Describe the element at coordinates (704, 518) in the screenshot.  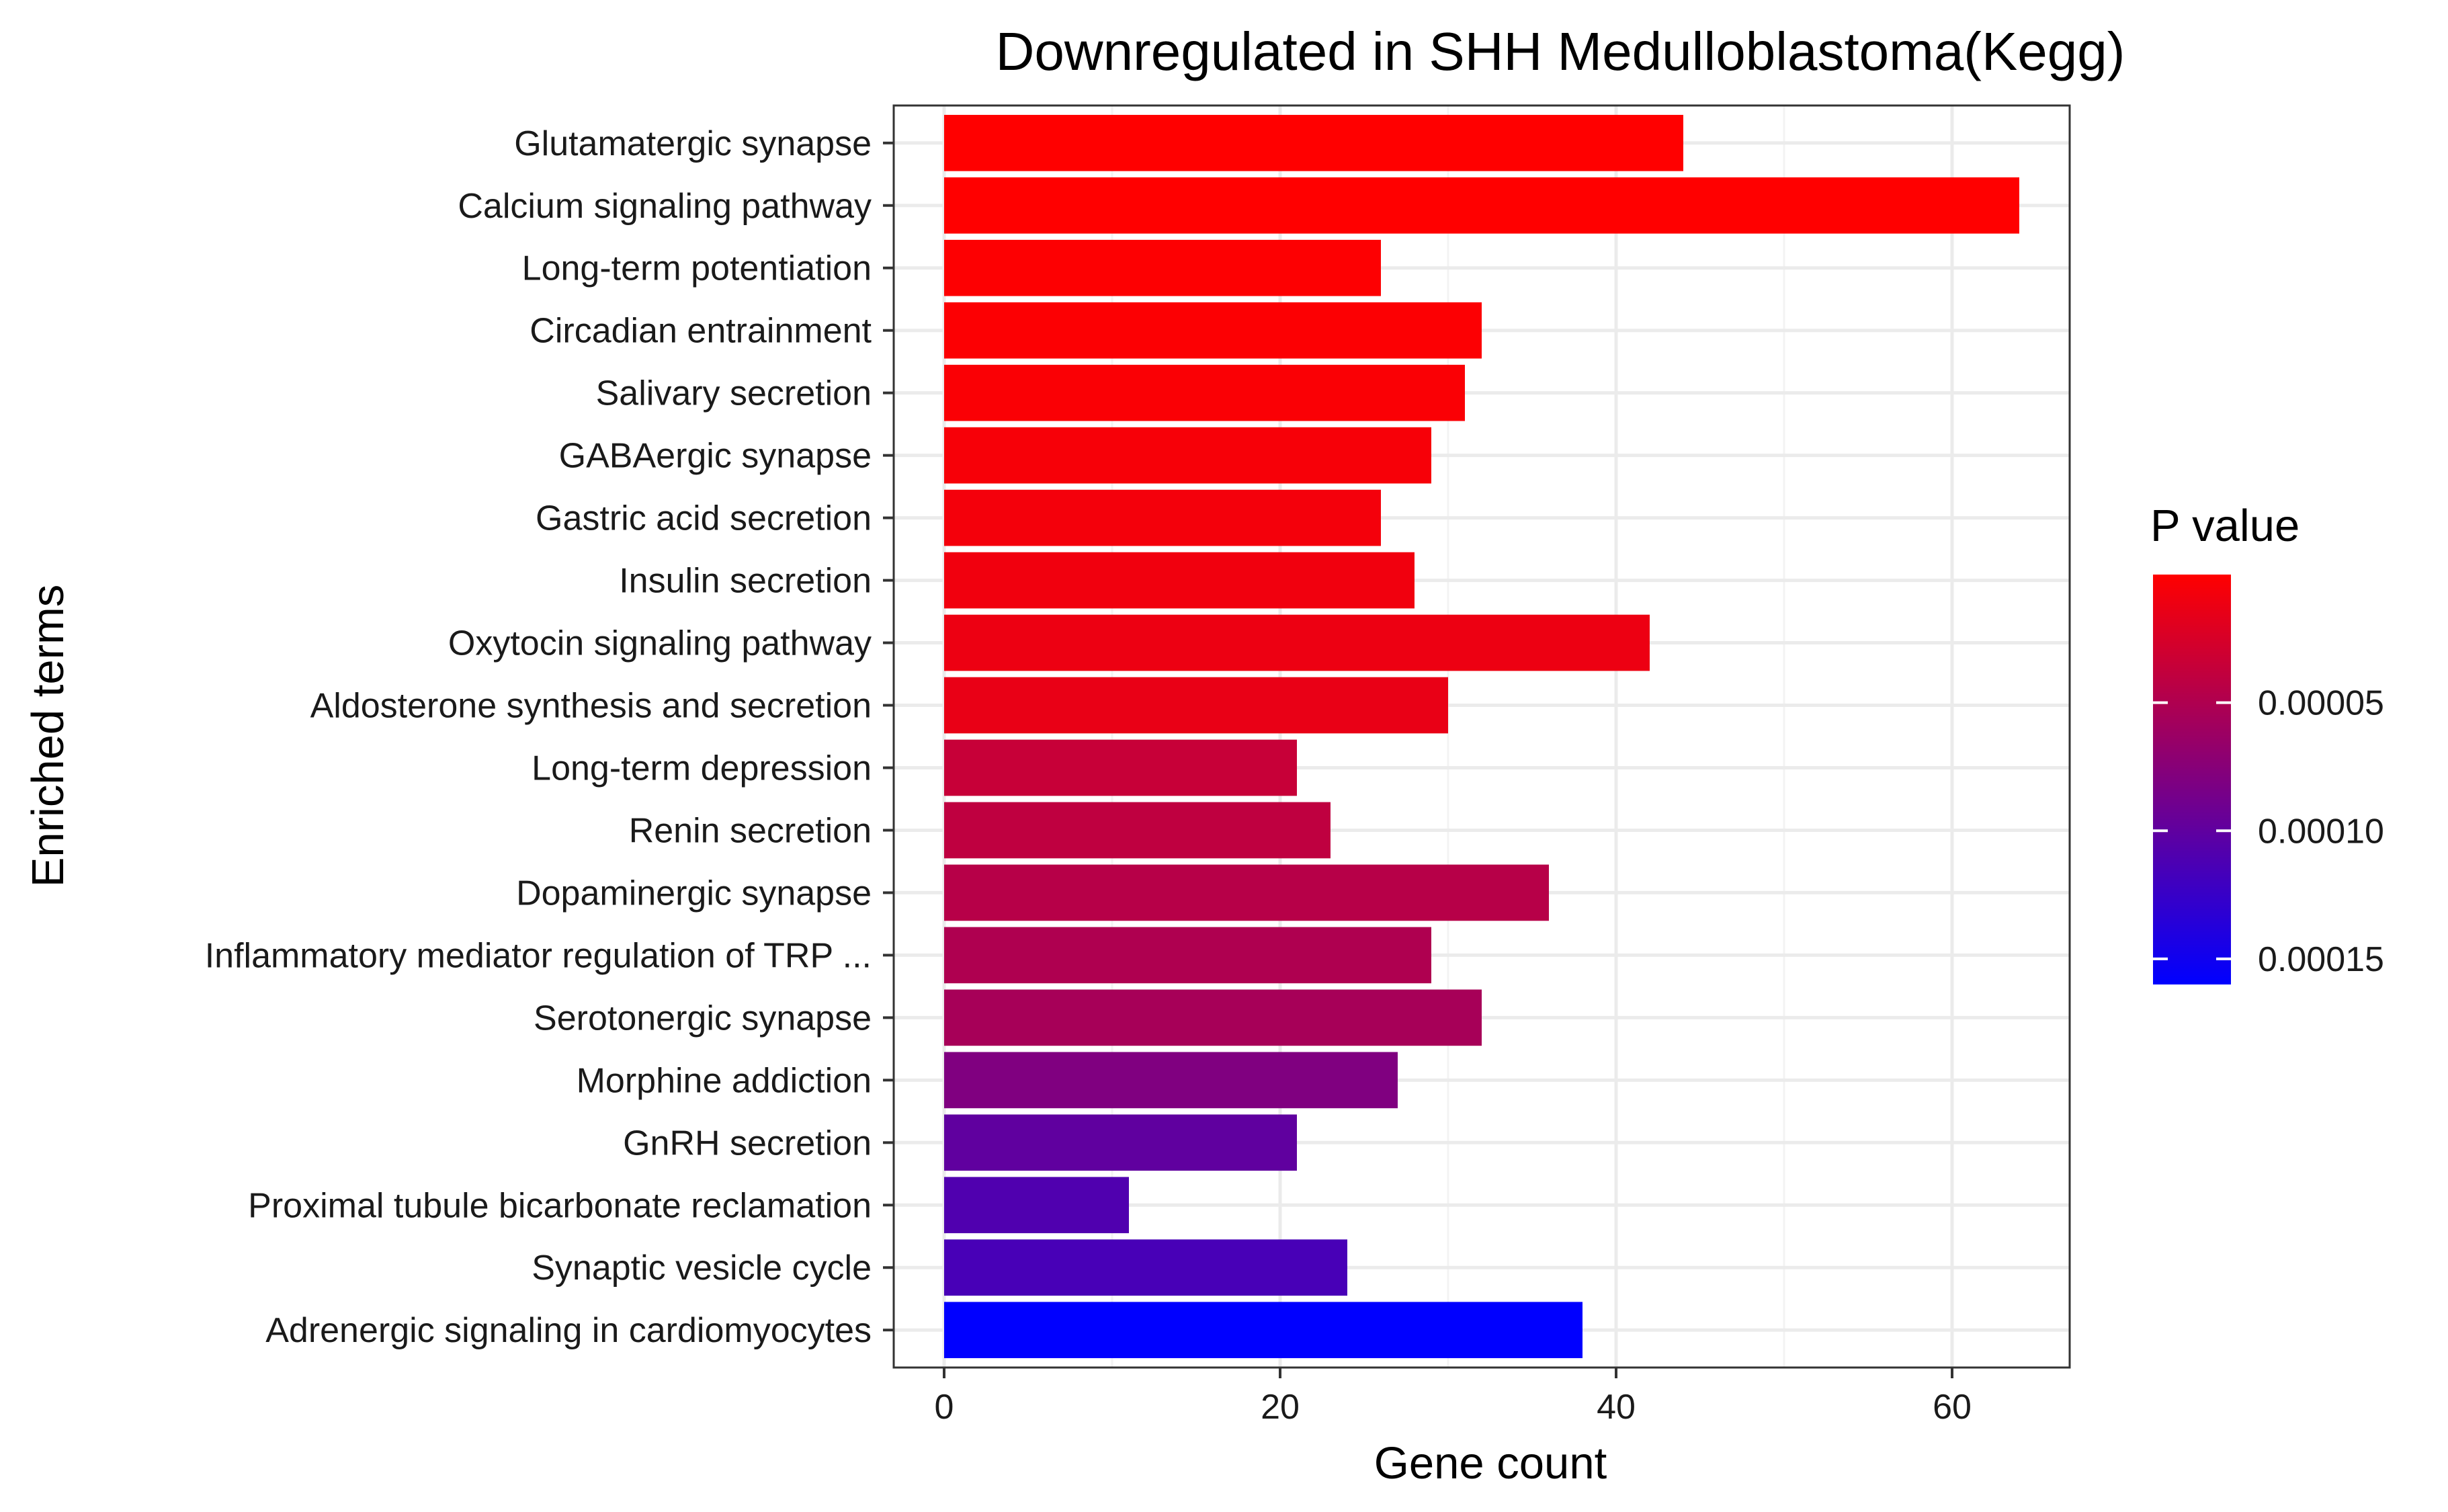
I see `y-tick-label: Gastric acid secretion` at that location.